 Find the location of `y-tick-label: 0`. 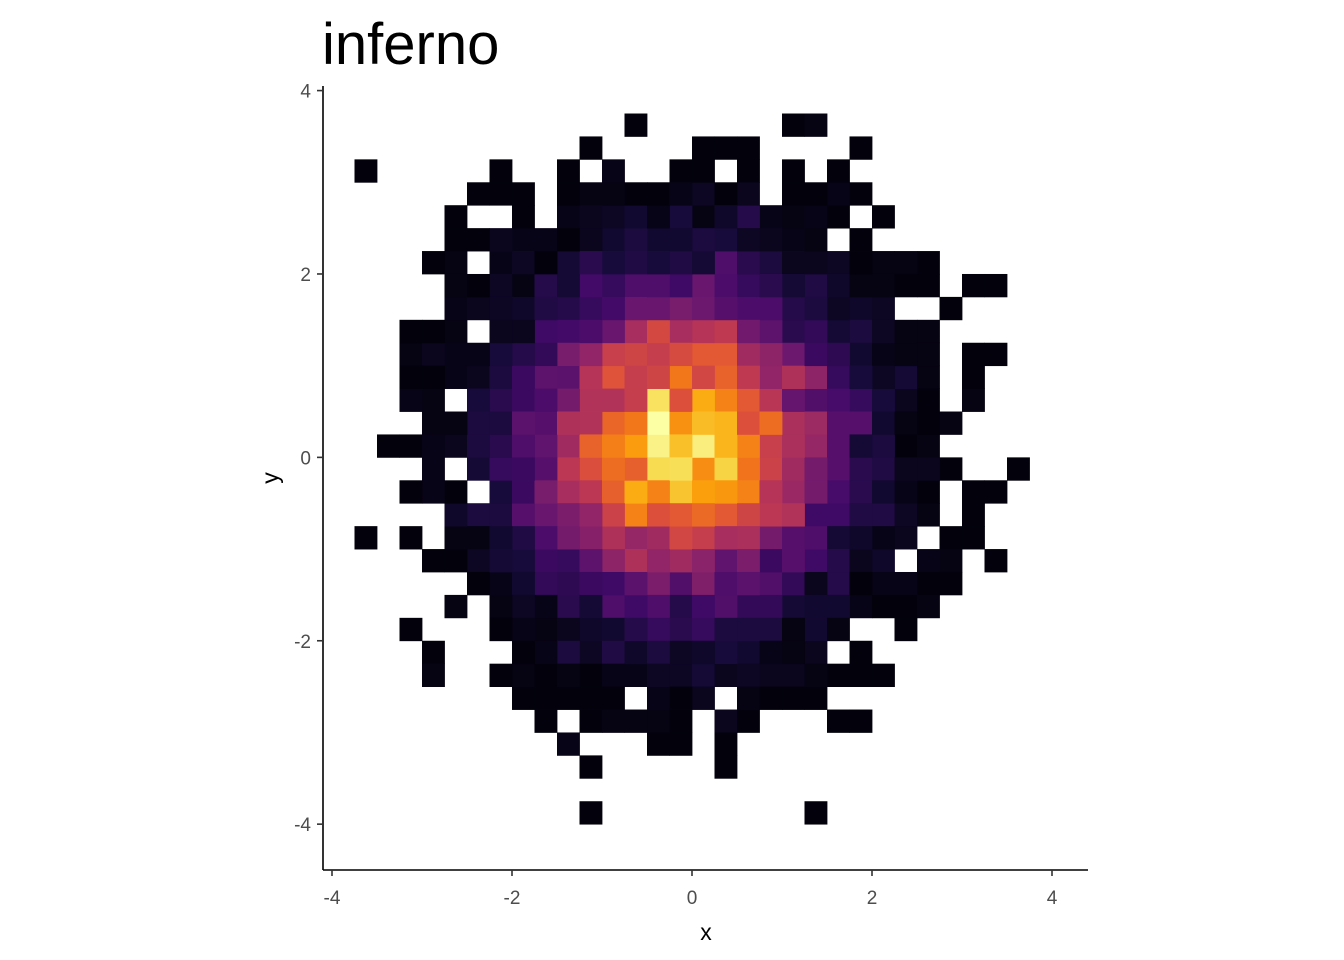

y-tick-label: 0 is located at coordinates (305, 458).